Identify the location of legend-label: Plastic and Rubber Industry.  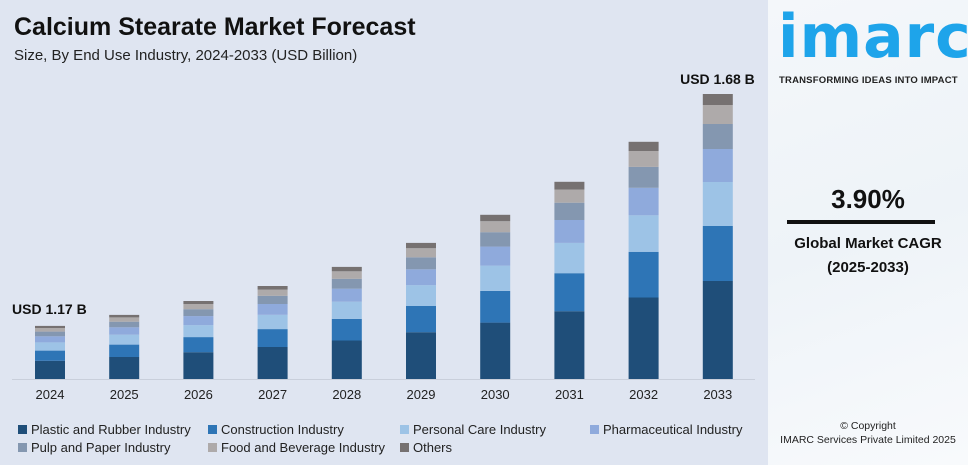
(111, 429).